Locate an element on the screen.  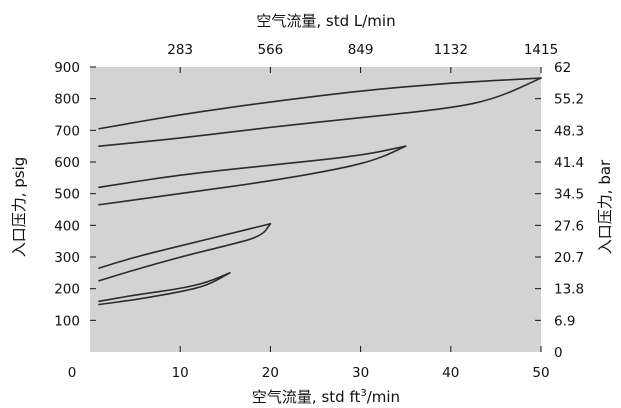
x2-tick-label-283: 283 is located at coordinates (180, 50).